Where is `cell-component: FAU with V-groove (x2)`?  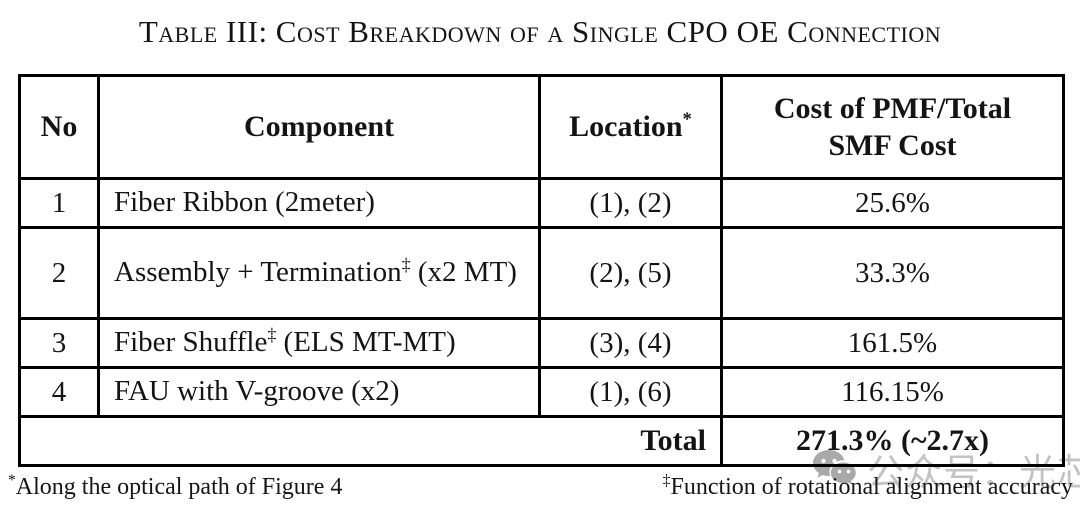
cell-component: FAU with V-groove (x2) is located at coordinates (319, 392).